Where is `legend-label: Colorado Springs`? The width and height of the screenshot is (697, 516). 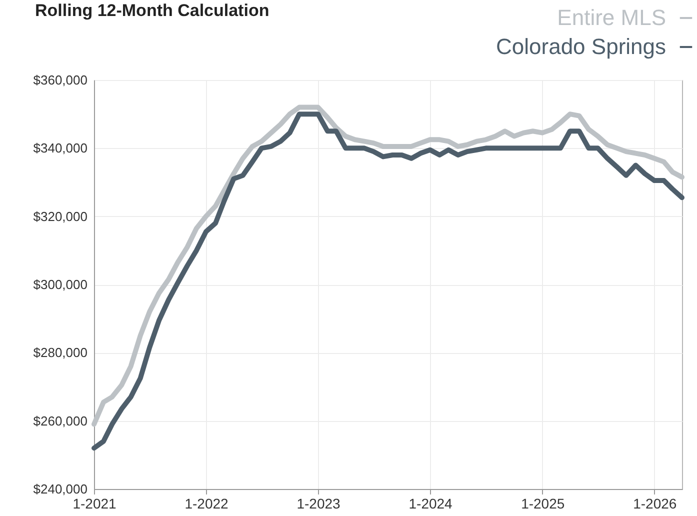 legend-label: Colorado Springs is located at coordinates (581, 46).